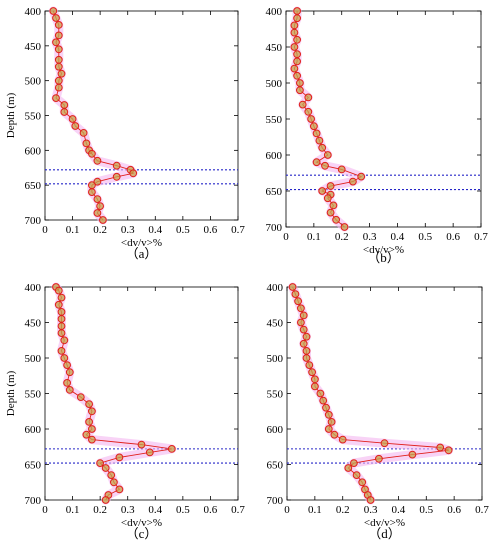 This screenshot has height=550, width=498. What do you see at coordinates (142, 253) in the screenshot?
I see `panel-label: （a）` at bounding box center [142, 253].